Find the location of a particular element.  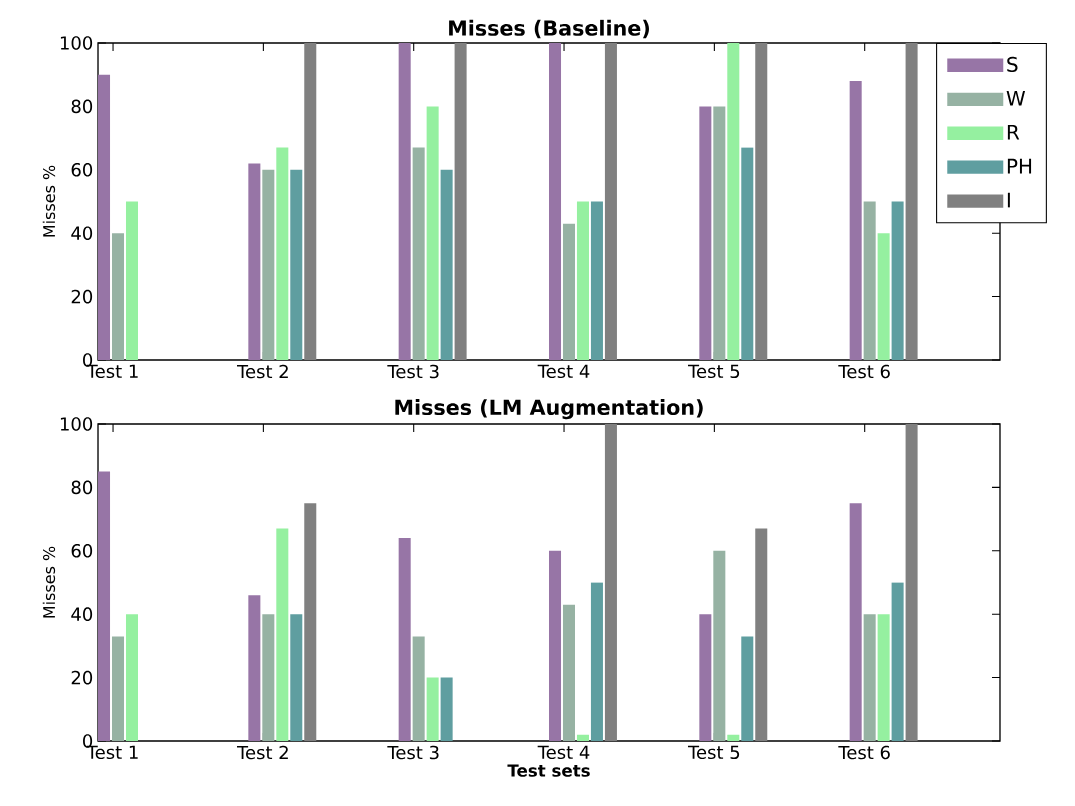

chart-title: Misses (Baseline) is located at coordinates (549, 29).